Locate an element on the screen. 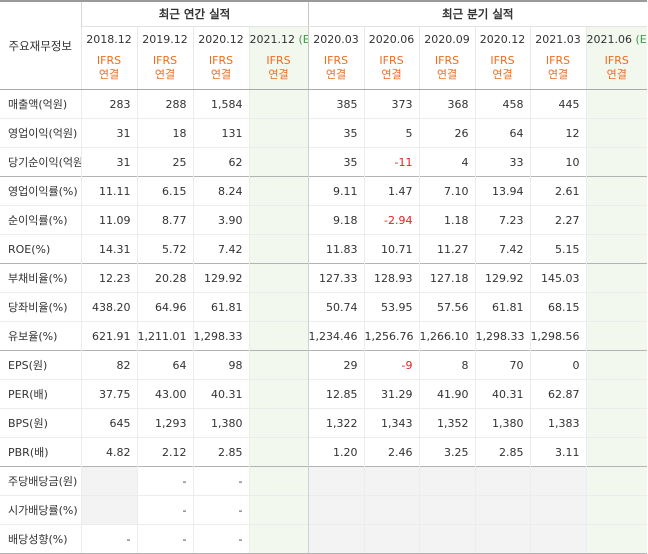 This screenshot has height=554, width=648. period-header: 2019.12 is located at coordinates (164, 38).